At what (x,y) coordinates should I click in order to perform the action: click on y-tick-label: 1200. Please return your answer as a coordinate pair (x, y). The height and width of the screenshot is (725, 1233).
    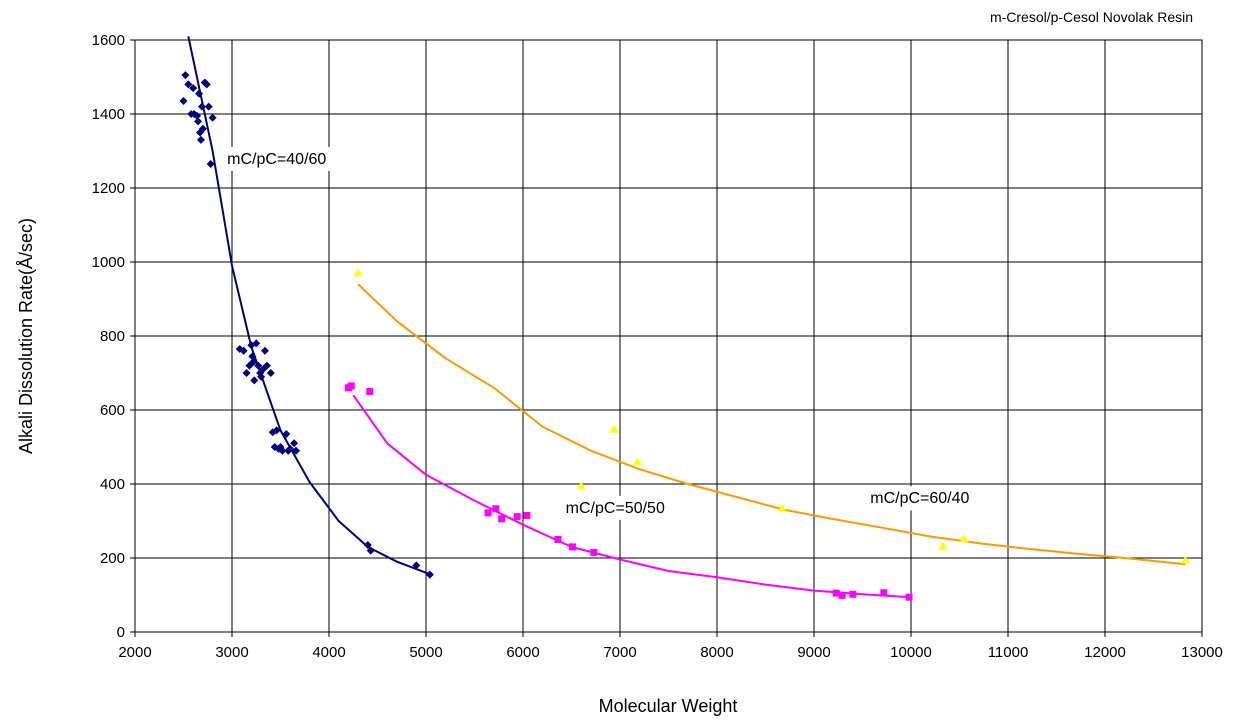
    Looking at the image, I should click on (108, 188).